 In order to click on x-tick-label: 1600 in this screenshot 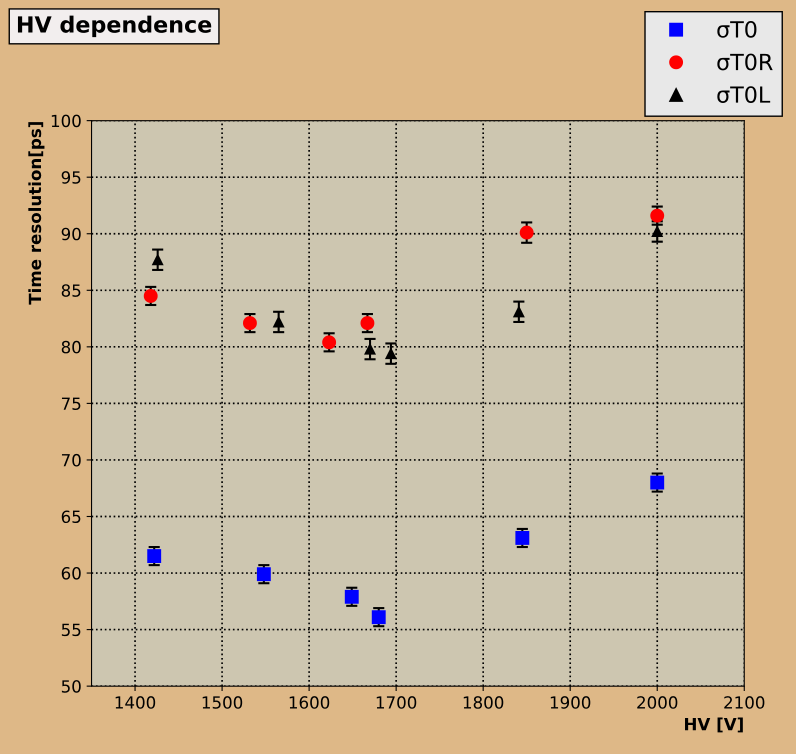, I will do `click(310, 702)`.